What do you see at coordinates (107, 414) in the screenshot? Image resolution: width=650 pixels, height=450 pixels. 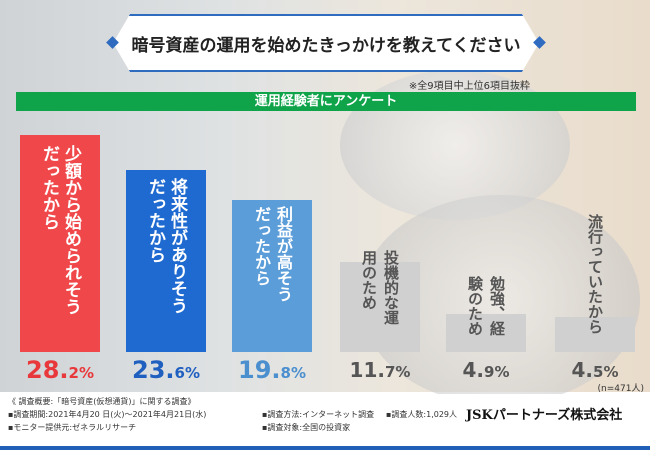 I see `survey-period: ▪調査期間:2021年4月20 日(火)〜2021年4月21日(水)` at bounding box center [107, 414].